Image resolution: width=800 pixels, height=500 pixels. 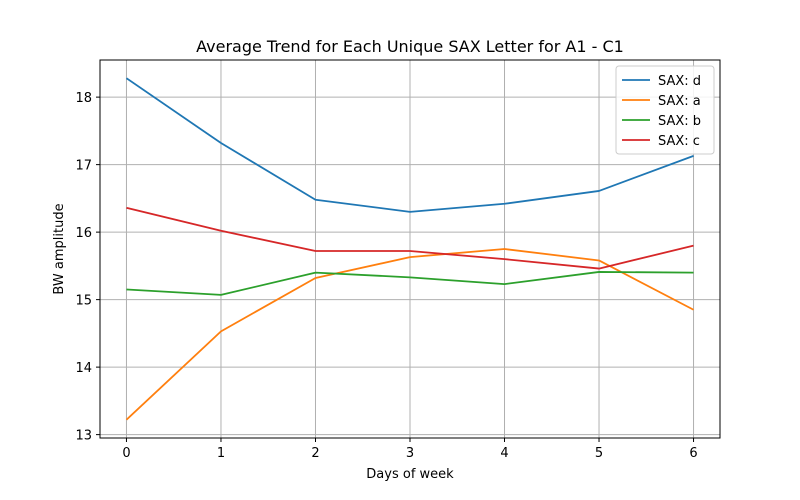 What do you see at coordinates (83, 166) in the screenshot?
I see `y-tick-label: 17` at bounding box center [83, 166].